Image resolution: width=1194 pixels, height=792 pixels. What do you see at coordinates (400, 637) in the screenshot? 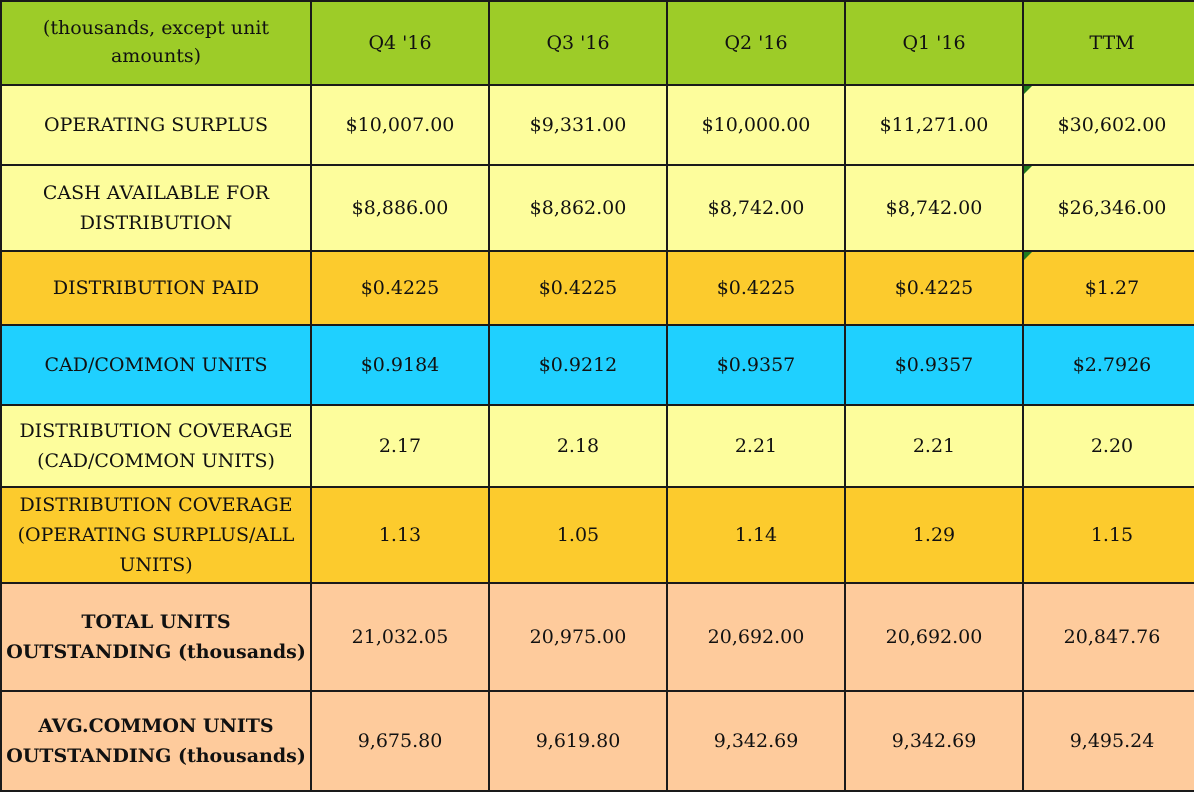
I see `value-cell-q4: 21,032.05` at bounding box center [400, 637].